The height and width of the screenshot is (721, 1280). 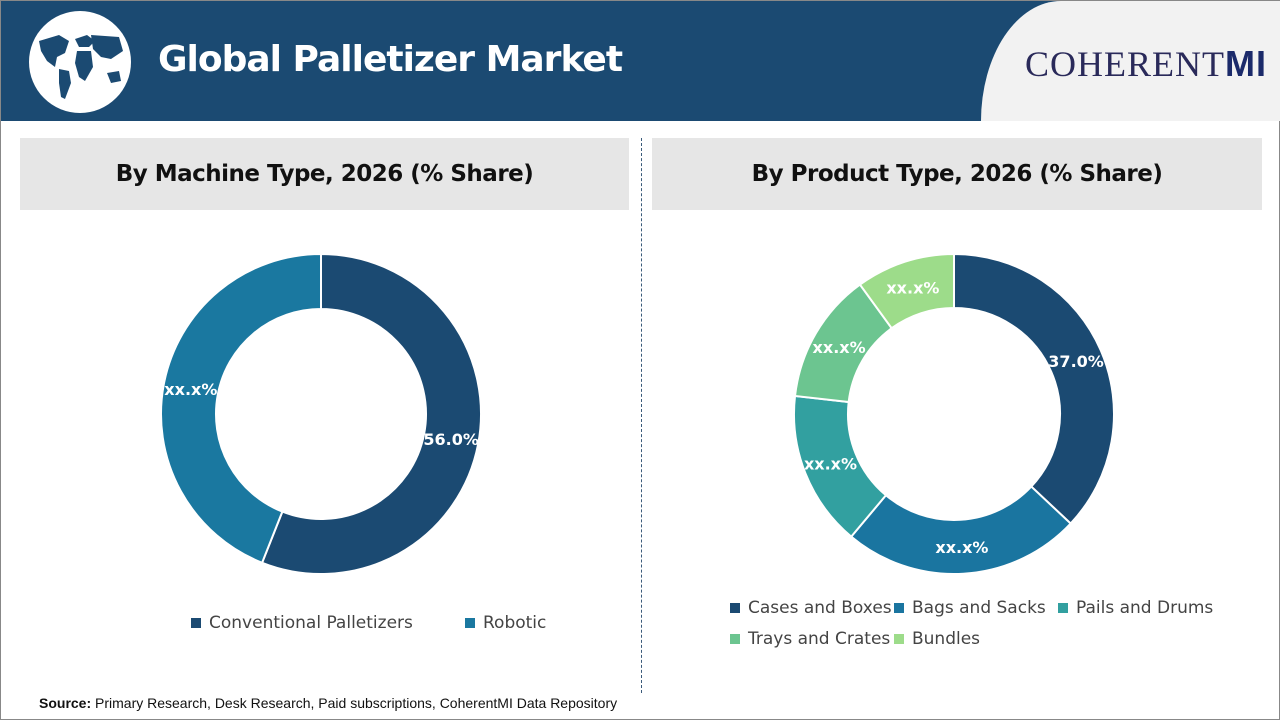 What do you see at coordinates (961, 530) in the screenshot?
I see `slice-bags-and-sacks` at bounding box center [961, 530].